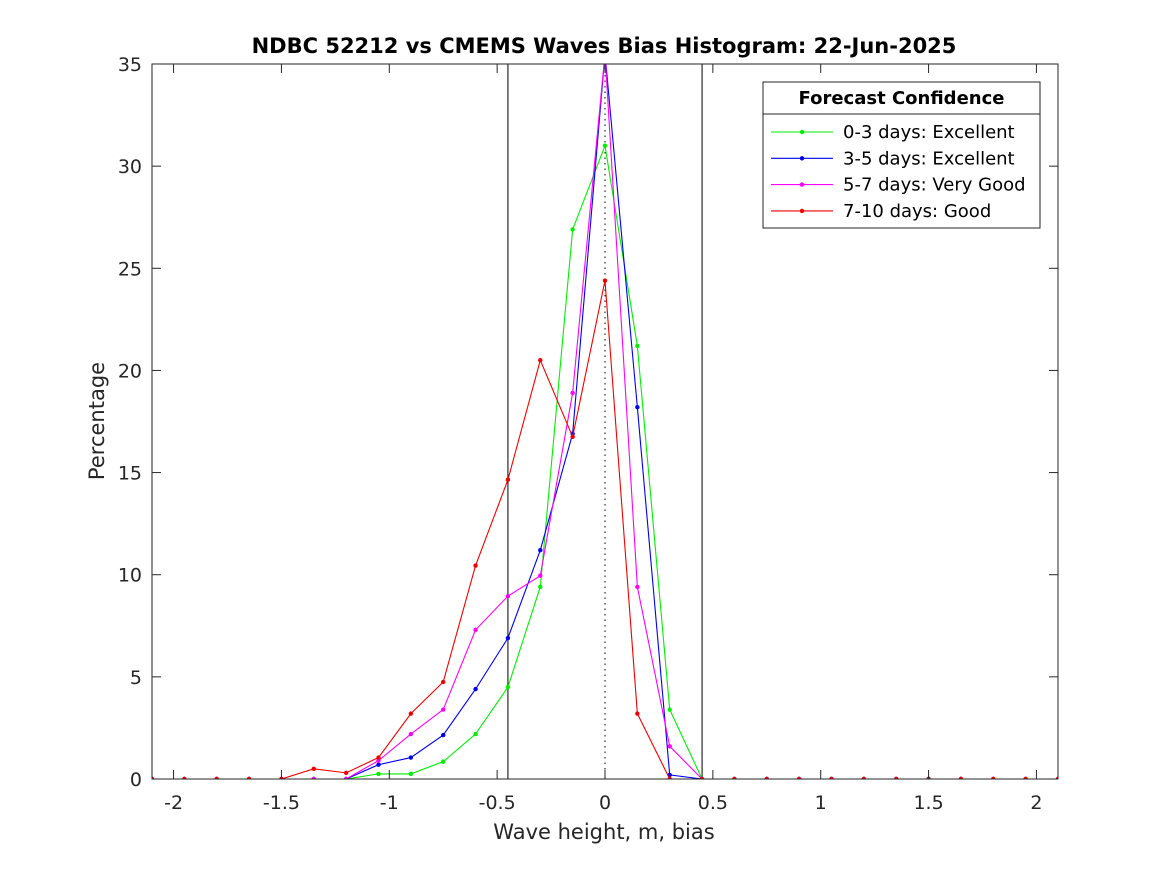 This screenshot has width=1167, height=875. I want to click on y-axis-label: Percentage, so click(97, 421).